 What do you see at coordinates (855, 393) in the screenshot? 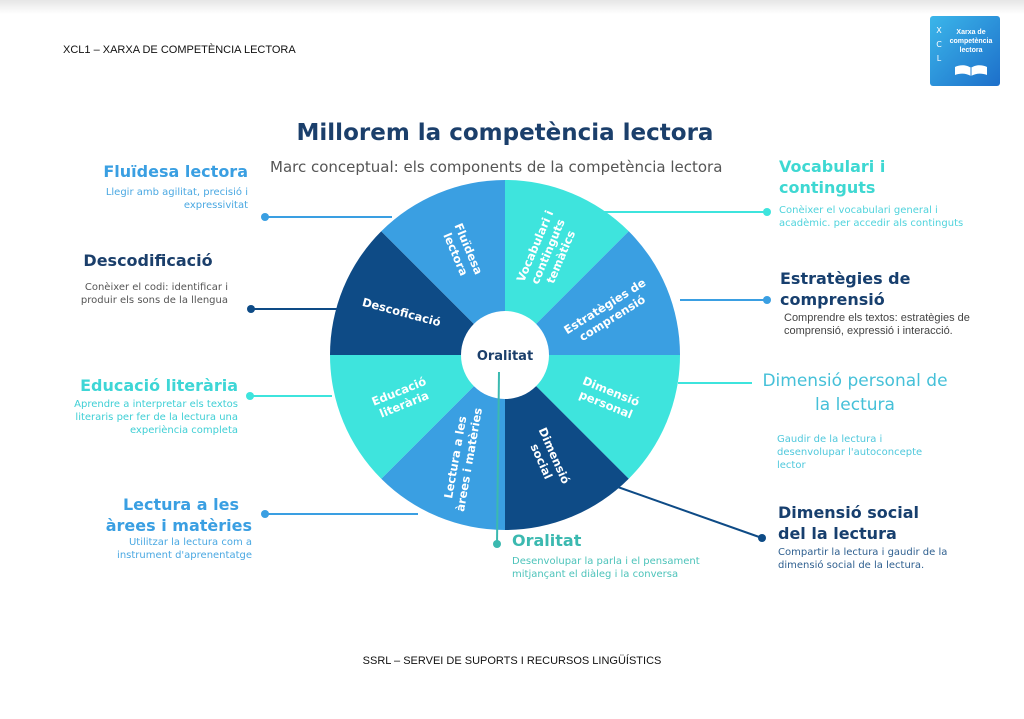
I see `annotation-title: Dimensió personal de la lectura` at bounding box center [855, 393].